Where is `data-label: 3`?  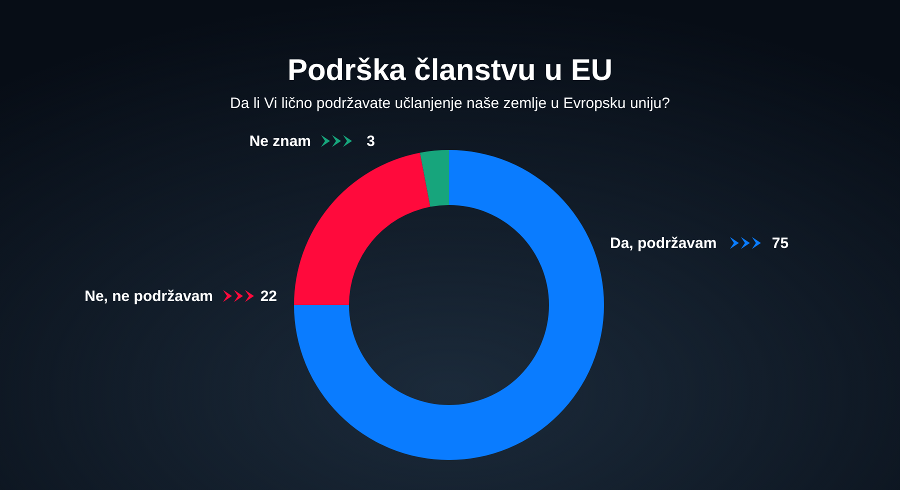 data-label: 3 is located at coordinates (370, 141).